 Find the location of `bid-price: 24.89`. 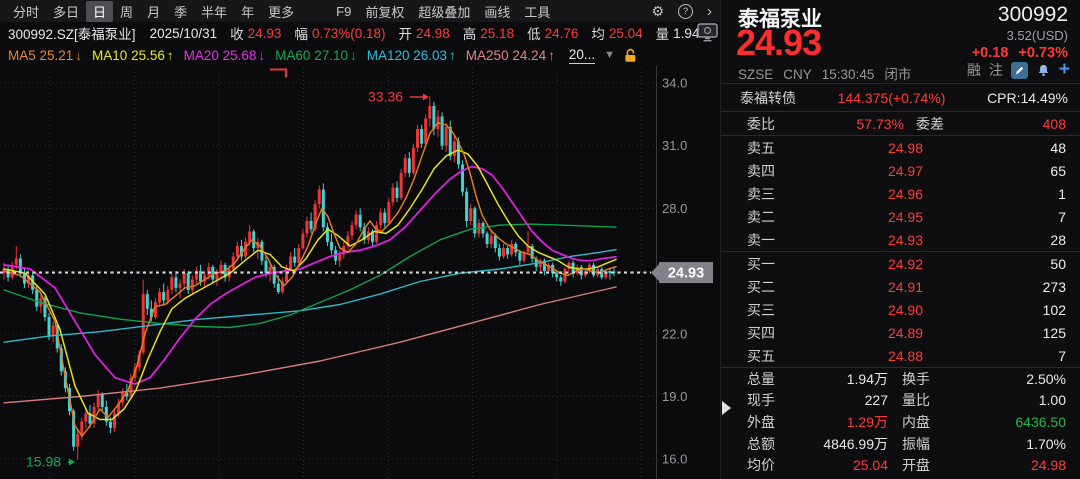

bid-price: 24.89 is located at coordinates (905, 332).